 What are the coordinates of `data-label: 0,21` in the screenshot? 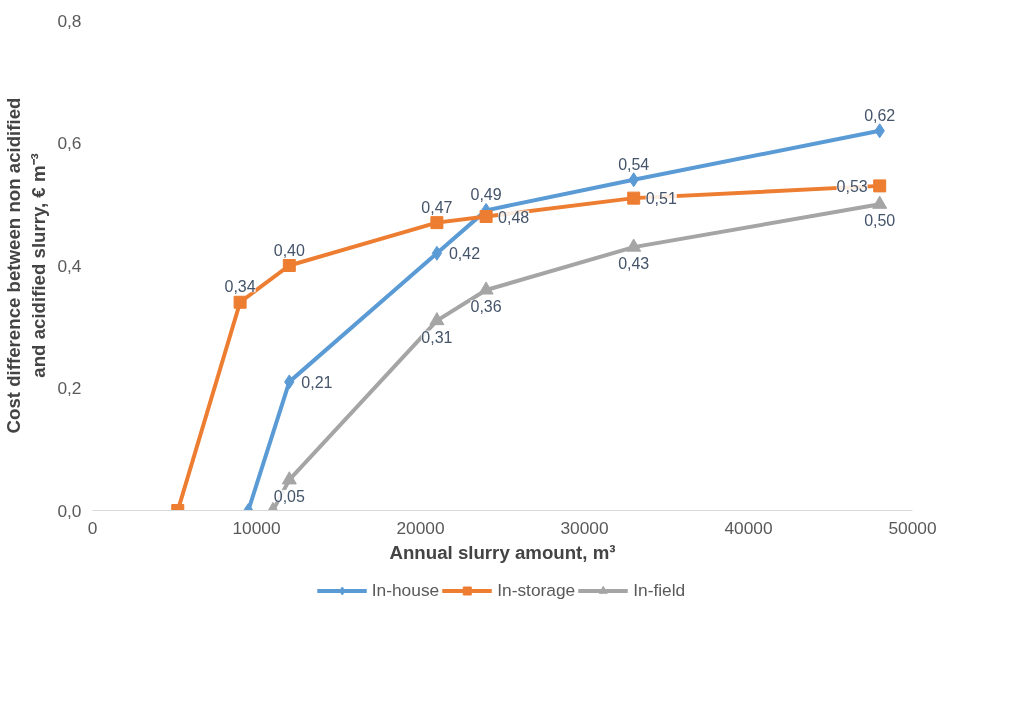 It's located at (317, 382).